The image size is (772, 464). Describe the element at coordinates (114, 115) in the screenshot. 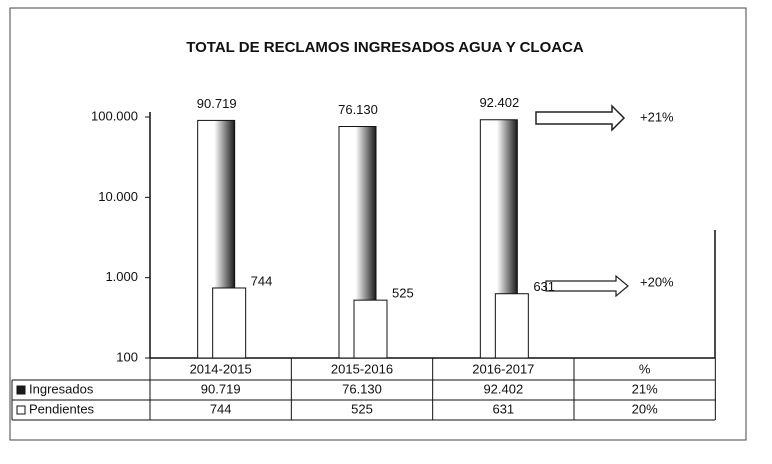

I see `y-tick-label: 100.000` at that location.